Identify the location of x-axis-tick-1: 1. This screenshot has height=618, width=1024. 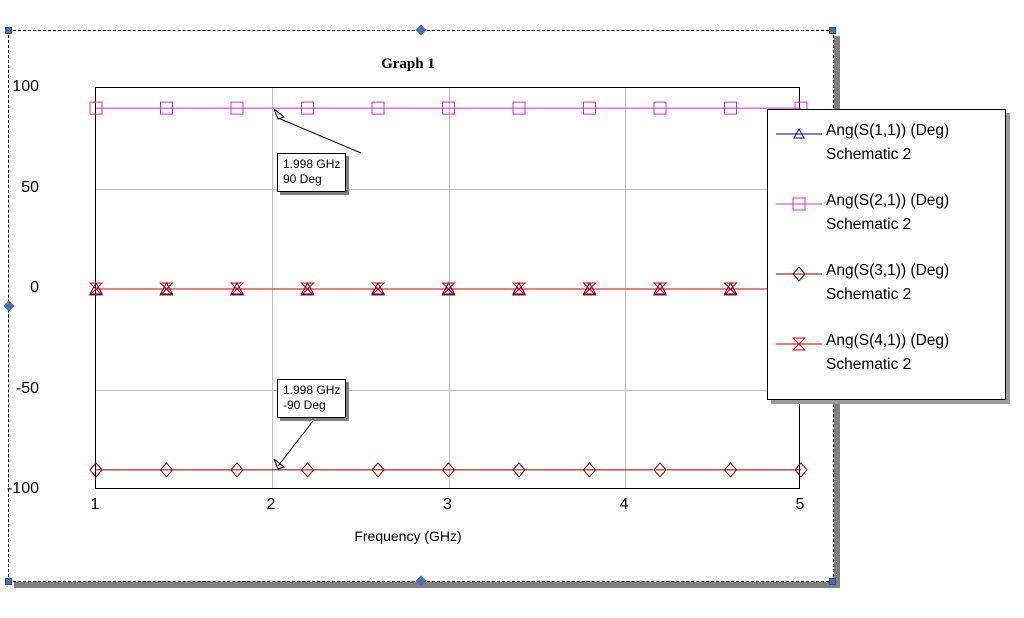
(95, 504).